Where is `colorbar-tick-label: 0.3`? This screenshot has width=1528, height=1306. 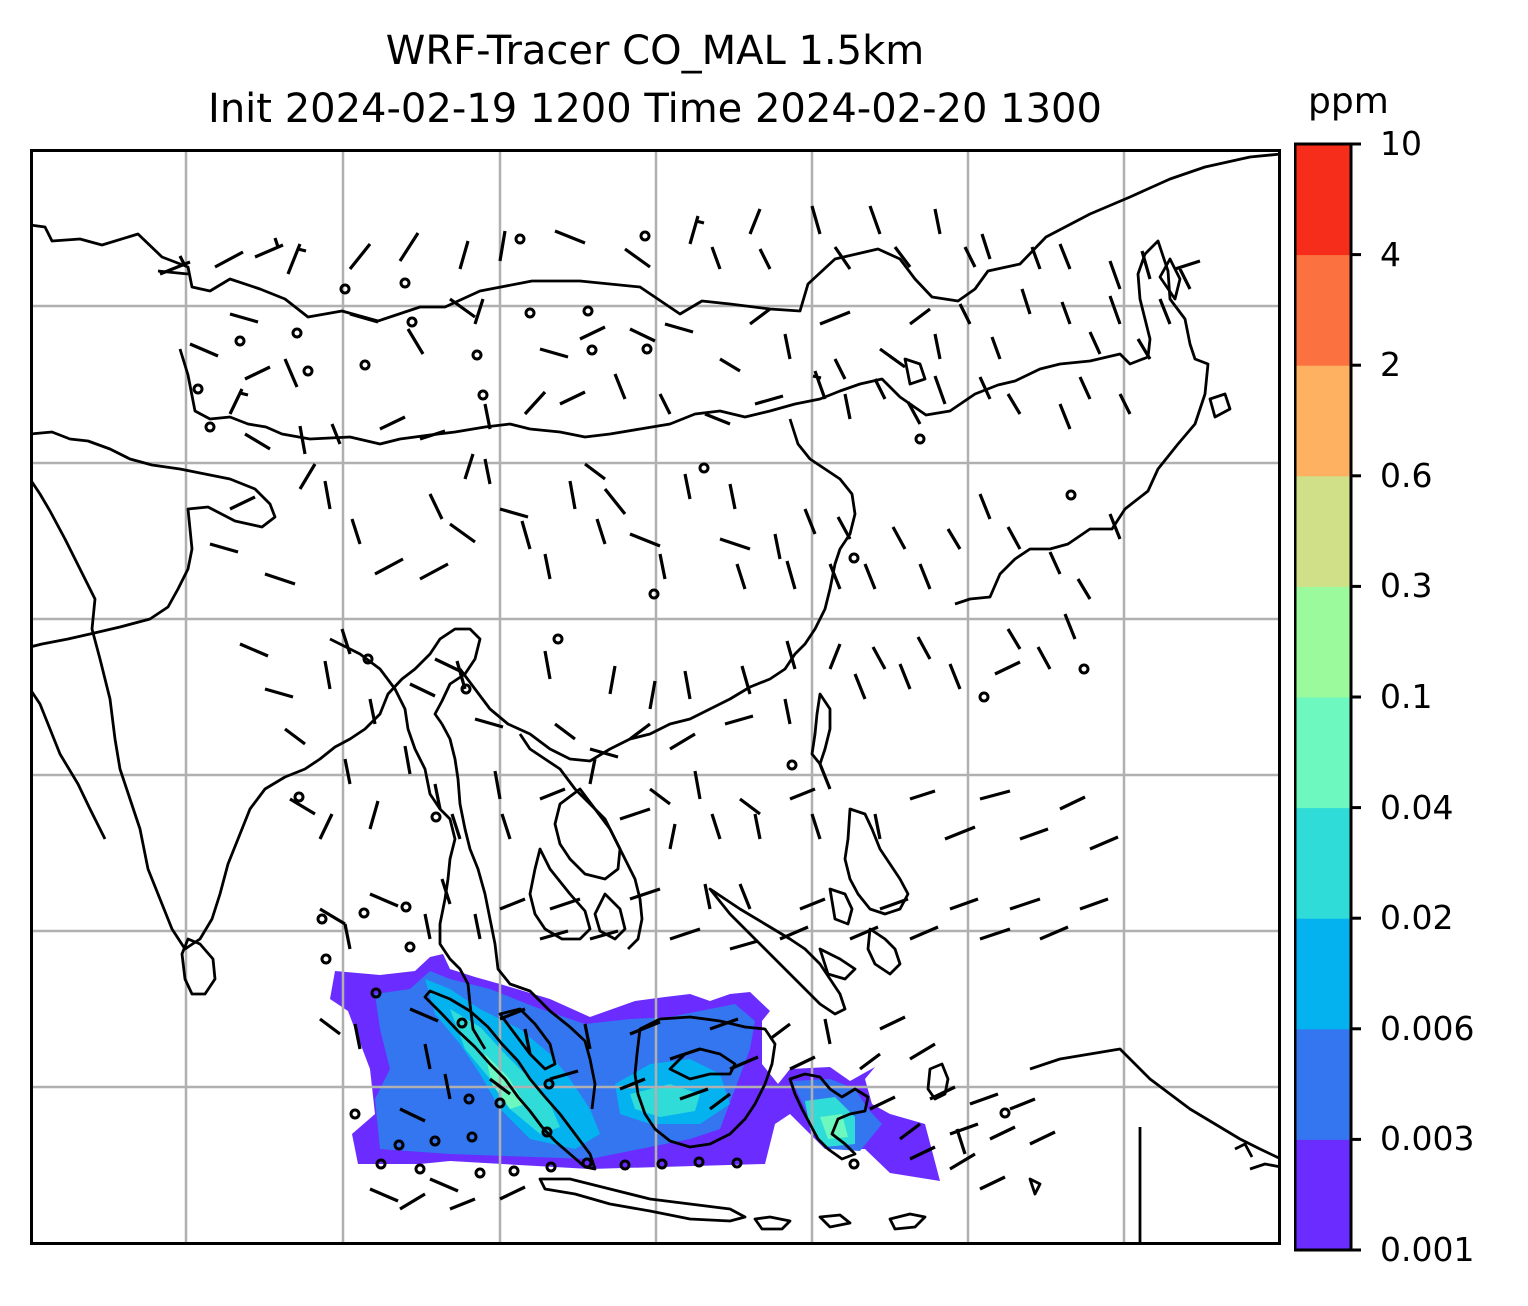 colorbar-tick-label: 0.3 is located at coordinates (1406, 586).